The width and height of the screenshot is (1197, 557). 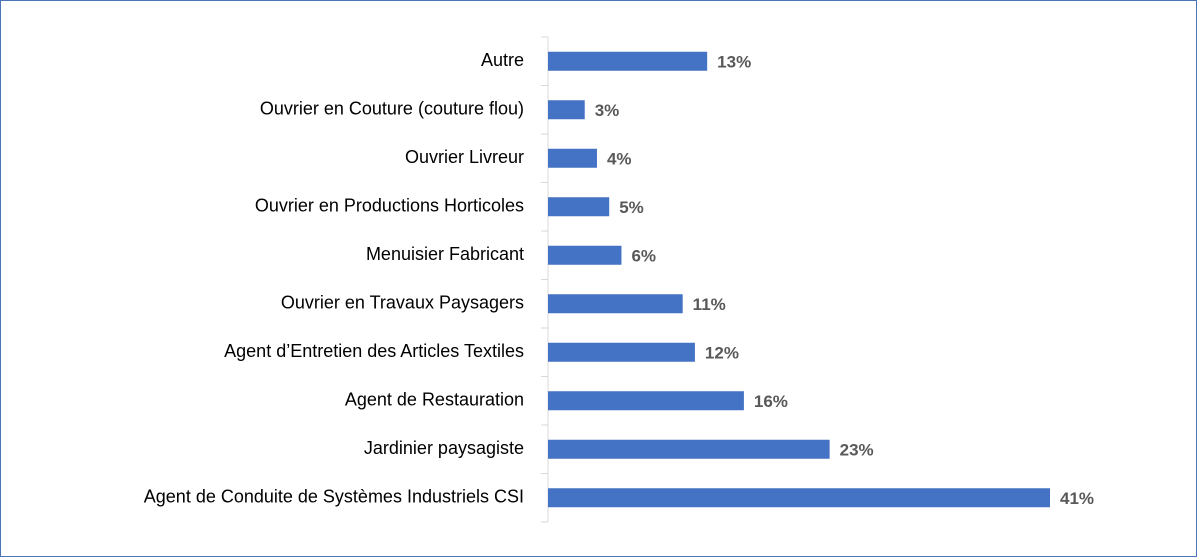 What do you see at coordinates (389, 206) in the screenshot?
I see `y-tick-label: Ouvrier en Productions Horticoles` at bounding box center [389, 206].